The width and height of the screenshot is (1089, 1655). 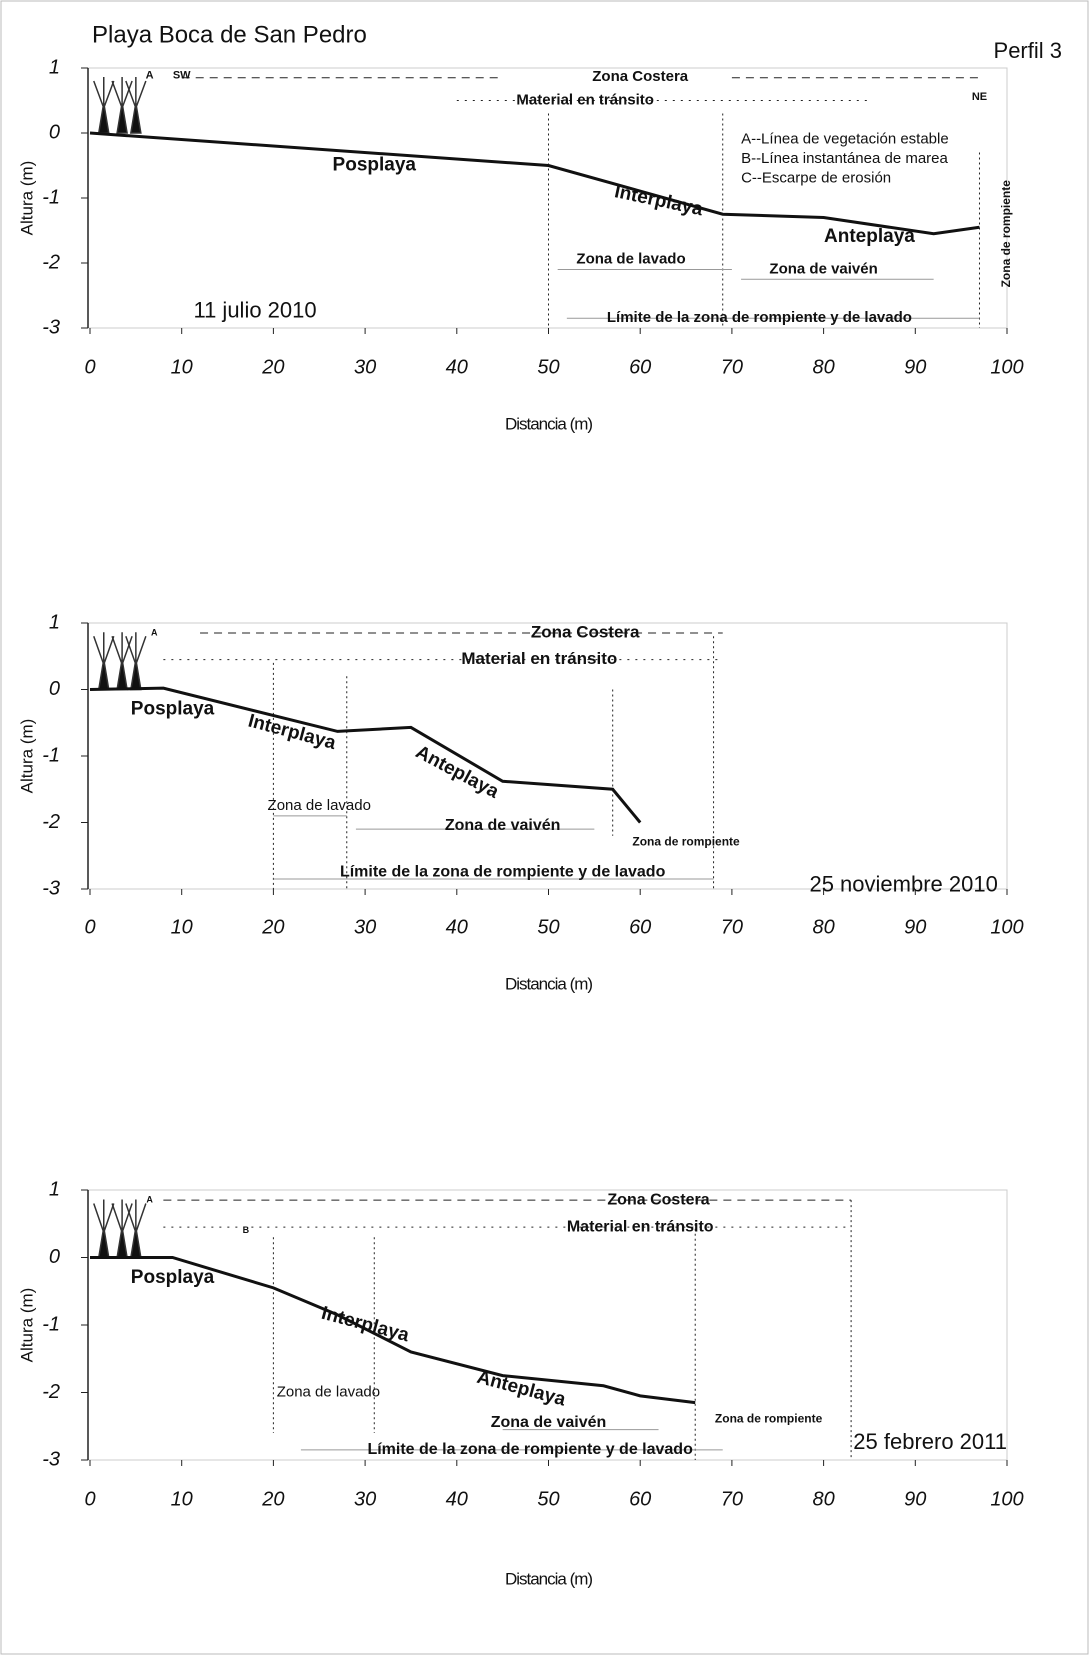 What do you see at coordinates (845, 138) in the screenshot?
I see `annotation: A--Línea de vegetación estable` at bounding box center [845, 138].